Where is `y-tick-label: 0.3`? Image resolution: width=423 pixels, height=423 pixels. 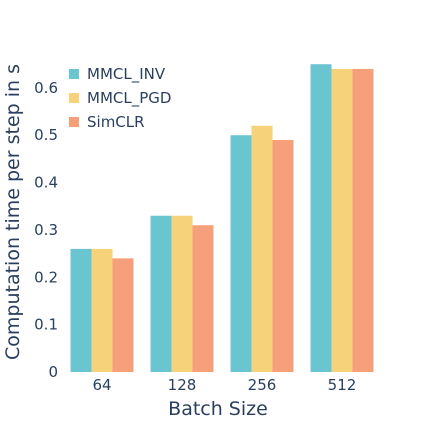
y-tick-label: 0.3 is located at coordinates (46, 230).